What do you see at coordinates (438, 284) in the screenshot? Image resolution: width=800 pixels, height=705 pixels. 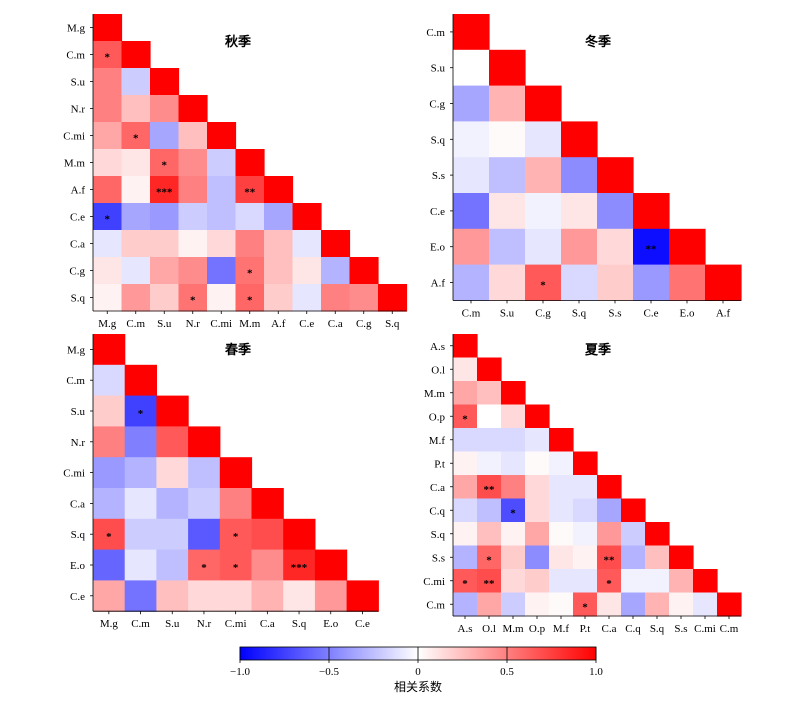 I see `y-tick-label: A.f` at bounding box center [438, 284].